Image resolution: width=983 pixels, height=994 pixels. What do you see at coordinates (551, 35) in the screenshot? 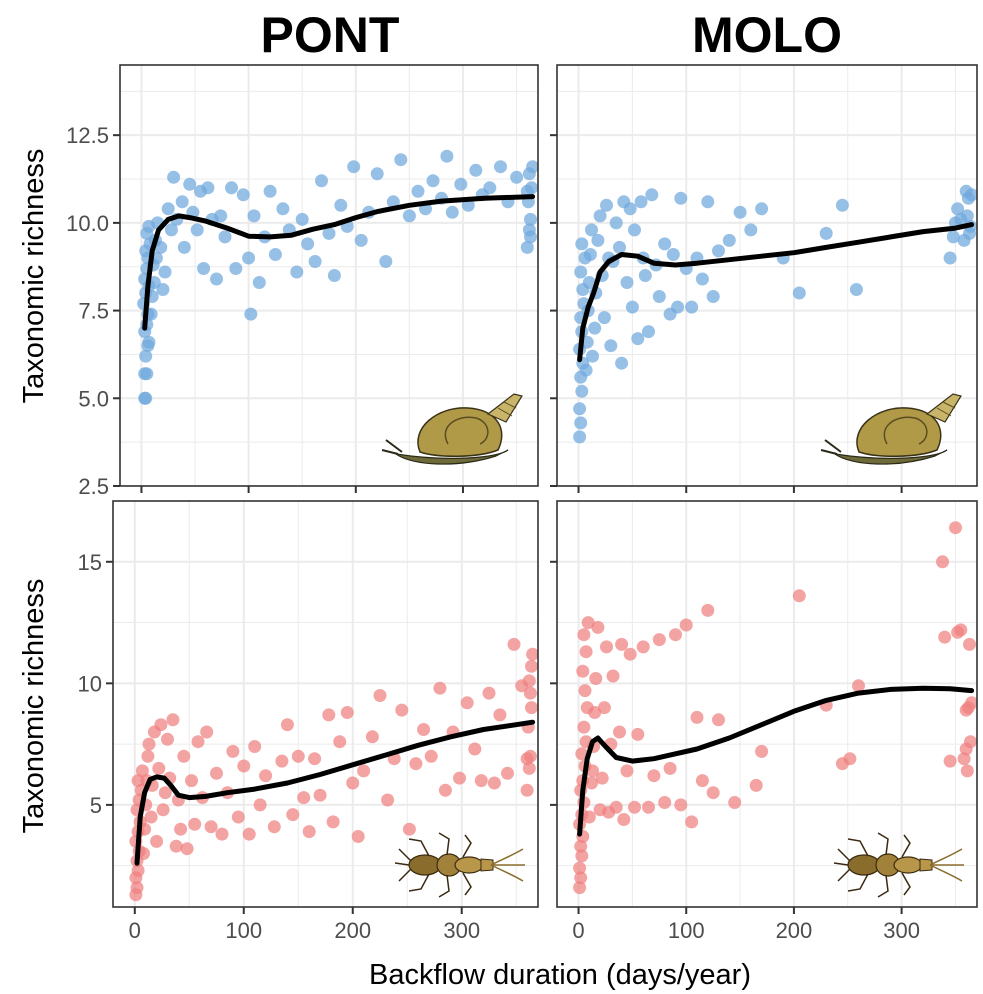
I see `column-titles: PONT MOLO` at bounding box center [551, 35].